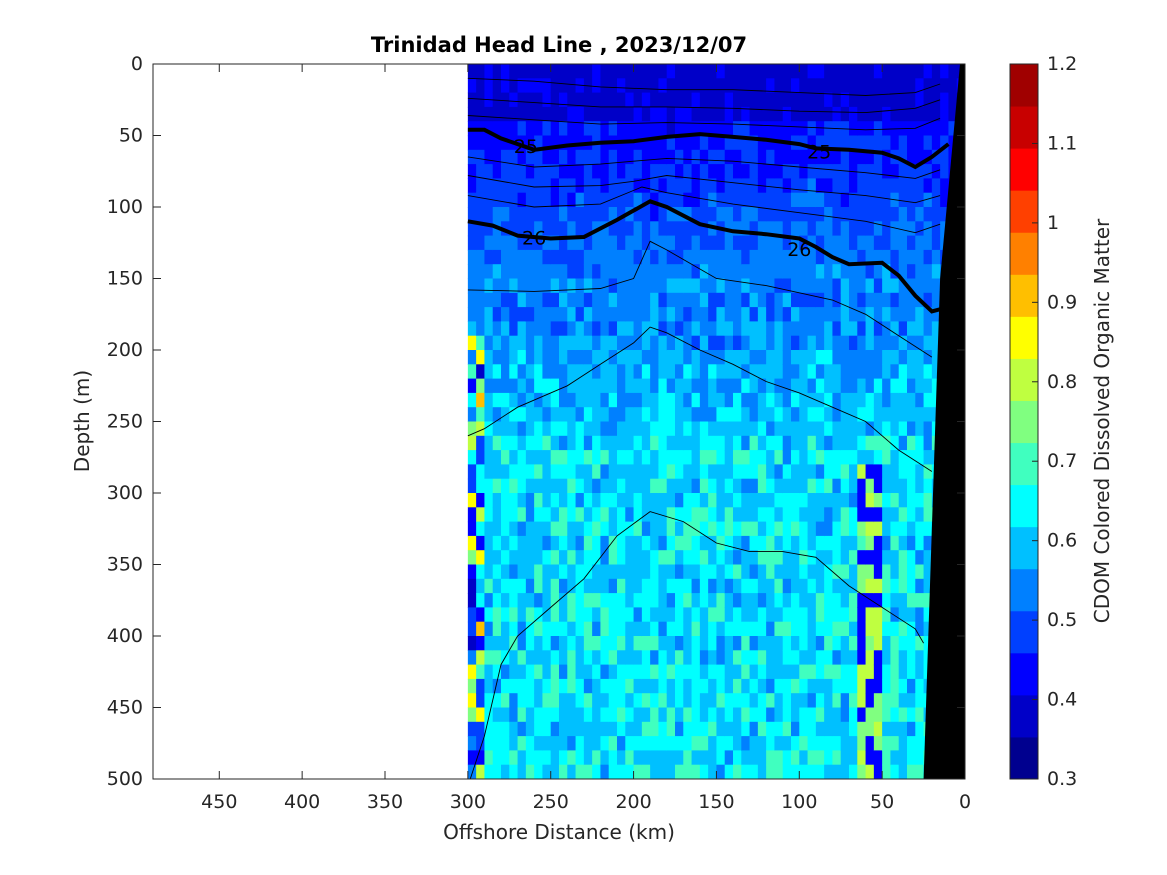  What do you see at coordinates (1062, 779) in the screenshot?
I see `colorbar-tick-label: 0.3` at bounding box center [1062, 779].